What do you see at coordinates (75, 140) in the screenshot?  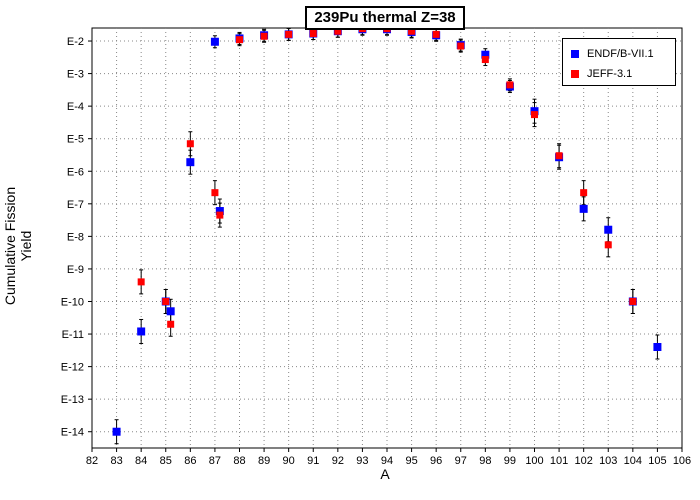 I see `y-tick-label: E-5` at bounding box center [75, 140].